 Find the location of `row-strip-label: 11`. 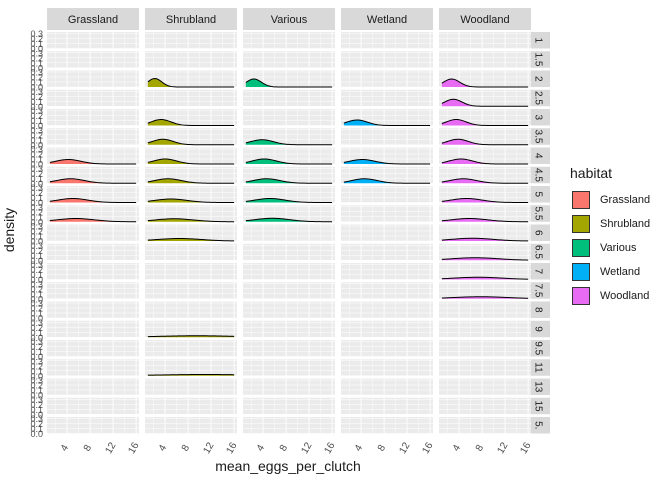

row-strip-label: 11 is located at coordinates (538, 367).